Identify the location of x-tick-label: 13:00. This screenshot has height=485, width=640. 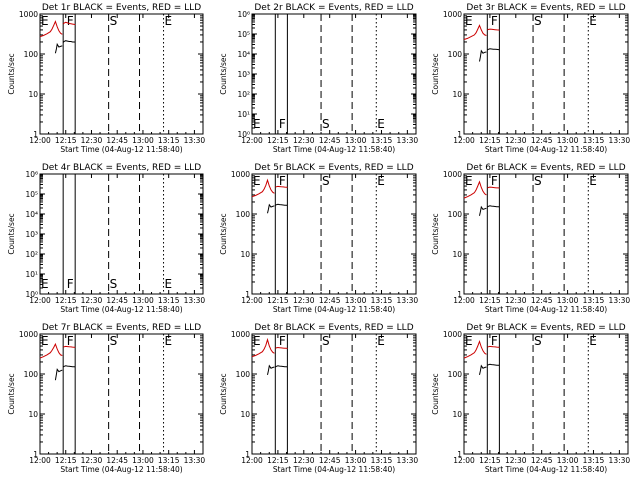
(356, 140).